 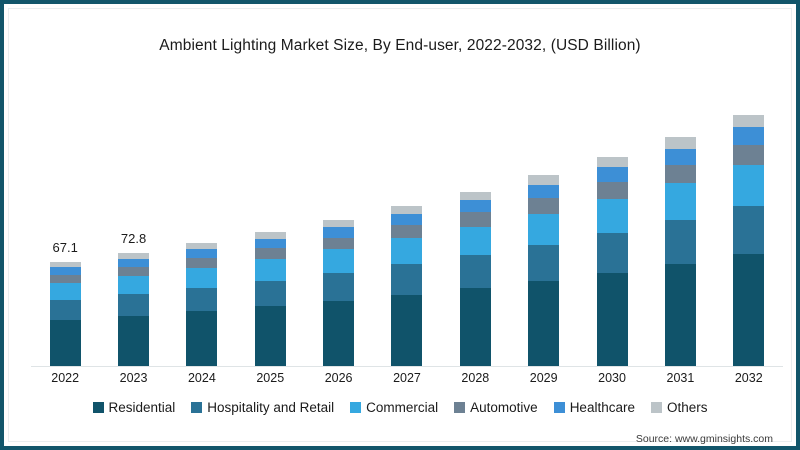 What do you see at coordinates (748, 378) in the screenshot?
I see `x-tick-2032: 2032` at bounding box center [748, 378].